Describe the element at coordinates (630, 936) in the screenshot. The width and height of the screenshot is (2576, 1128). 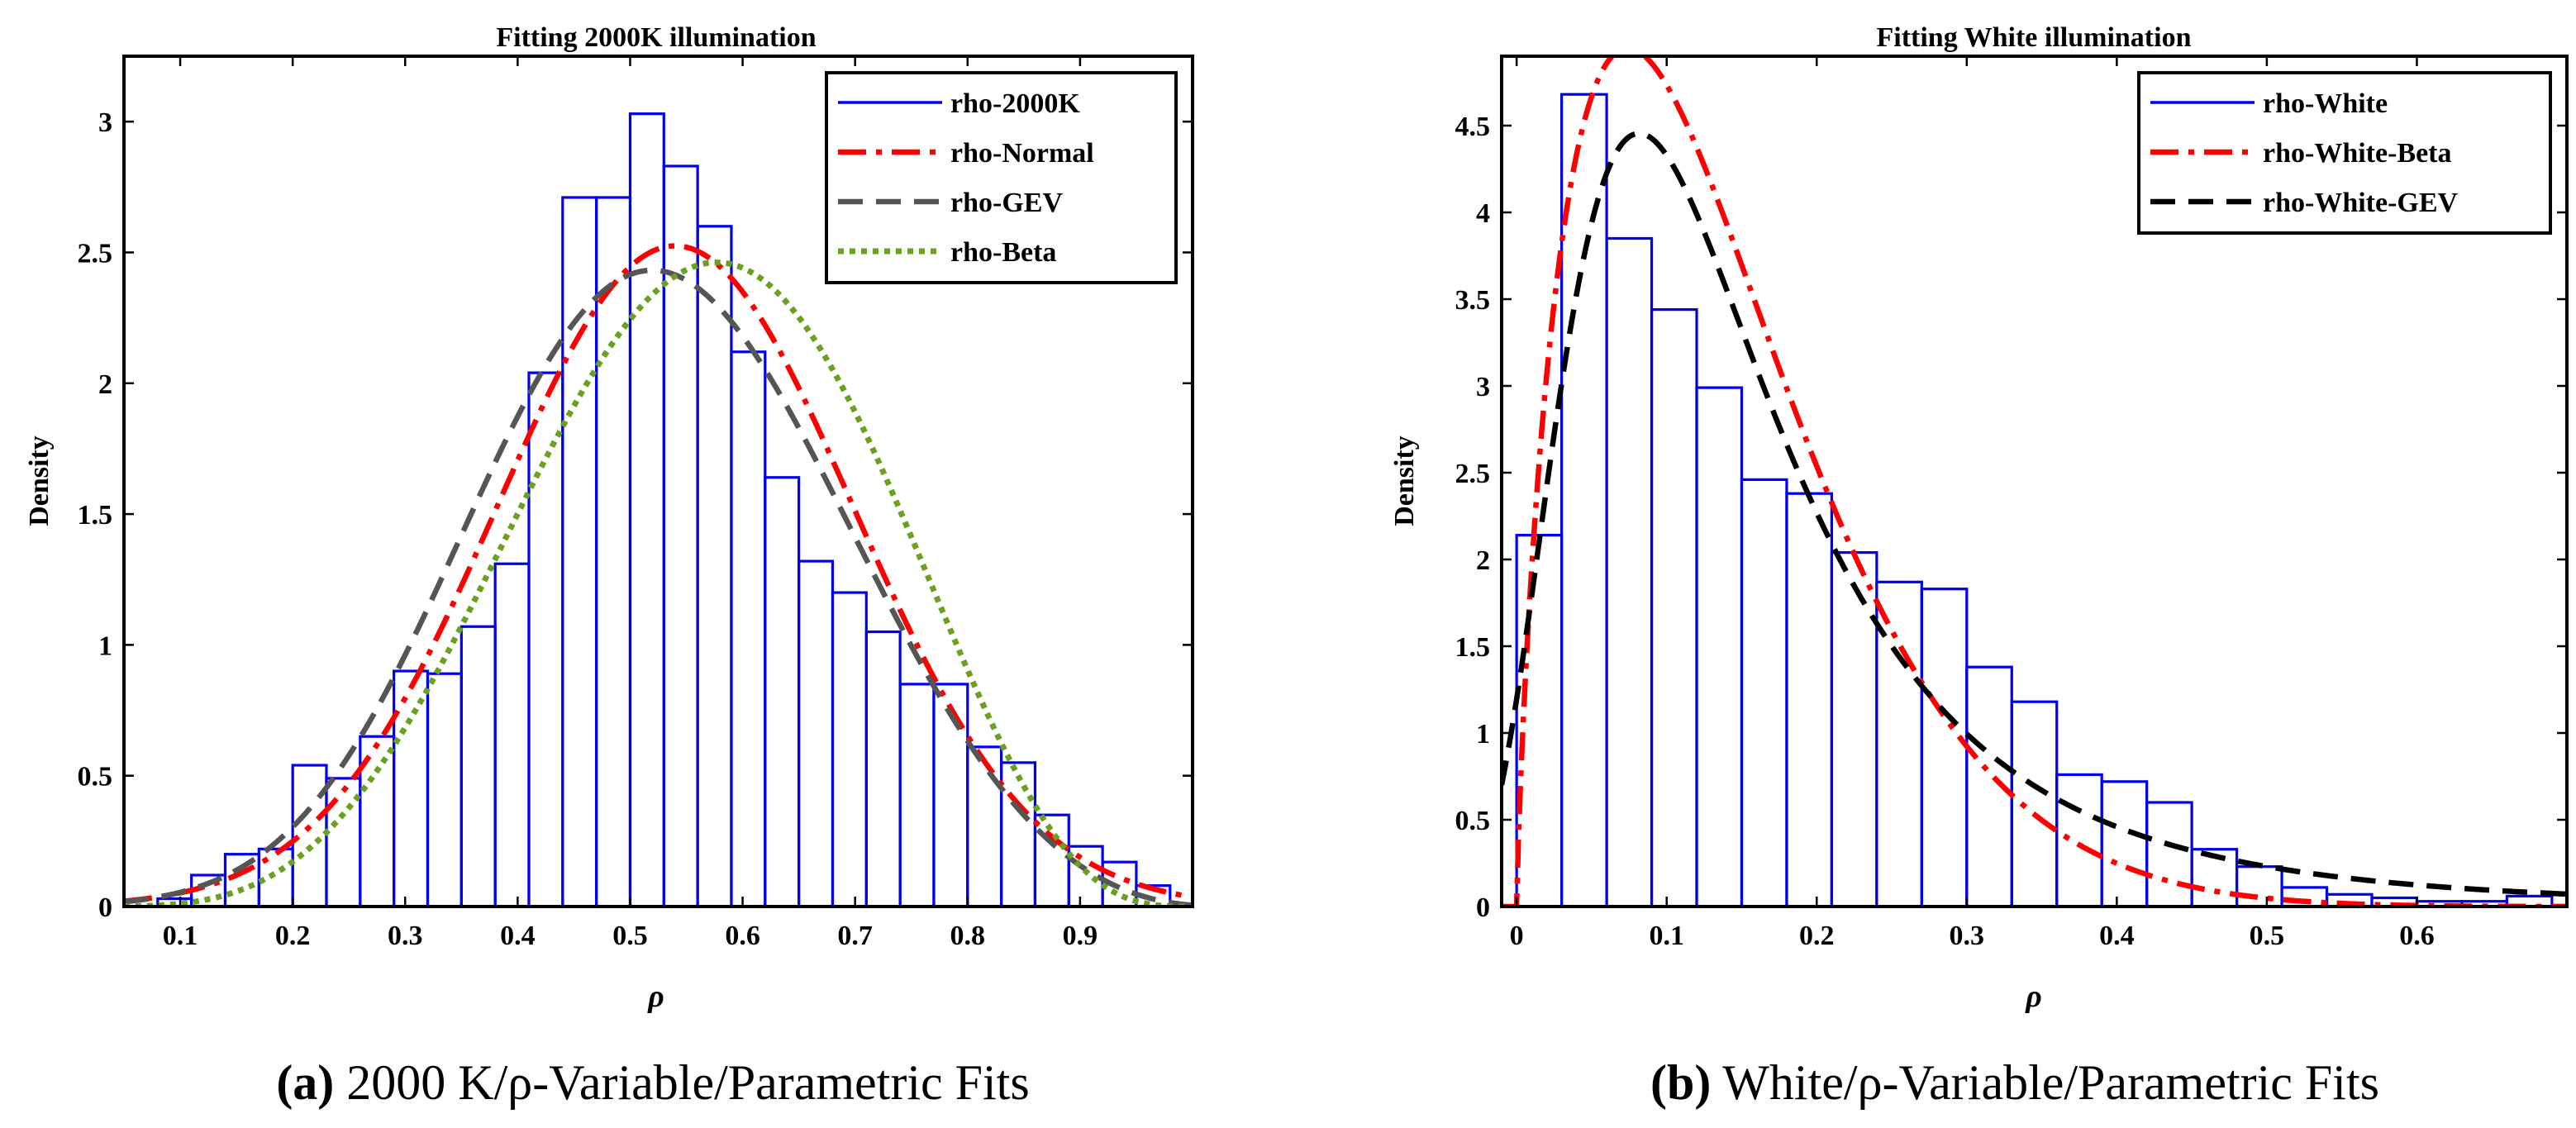
I see `panel-a-xtick-label: 0.5` at that location.